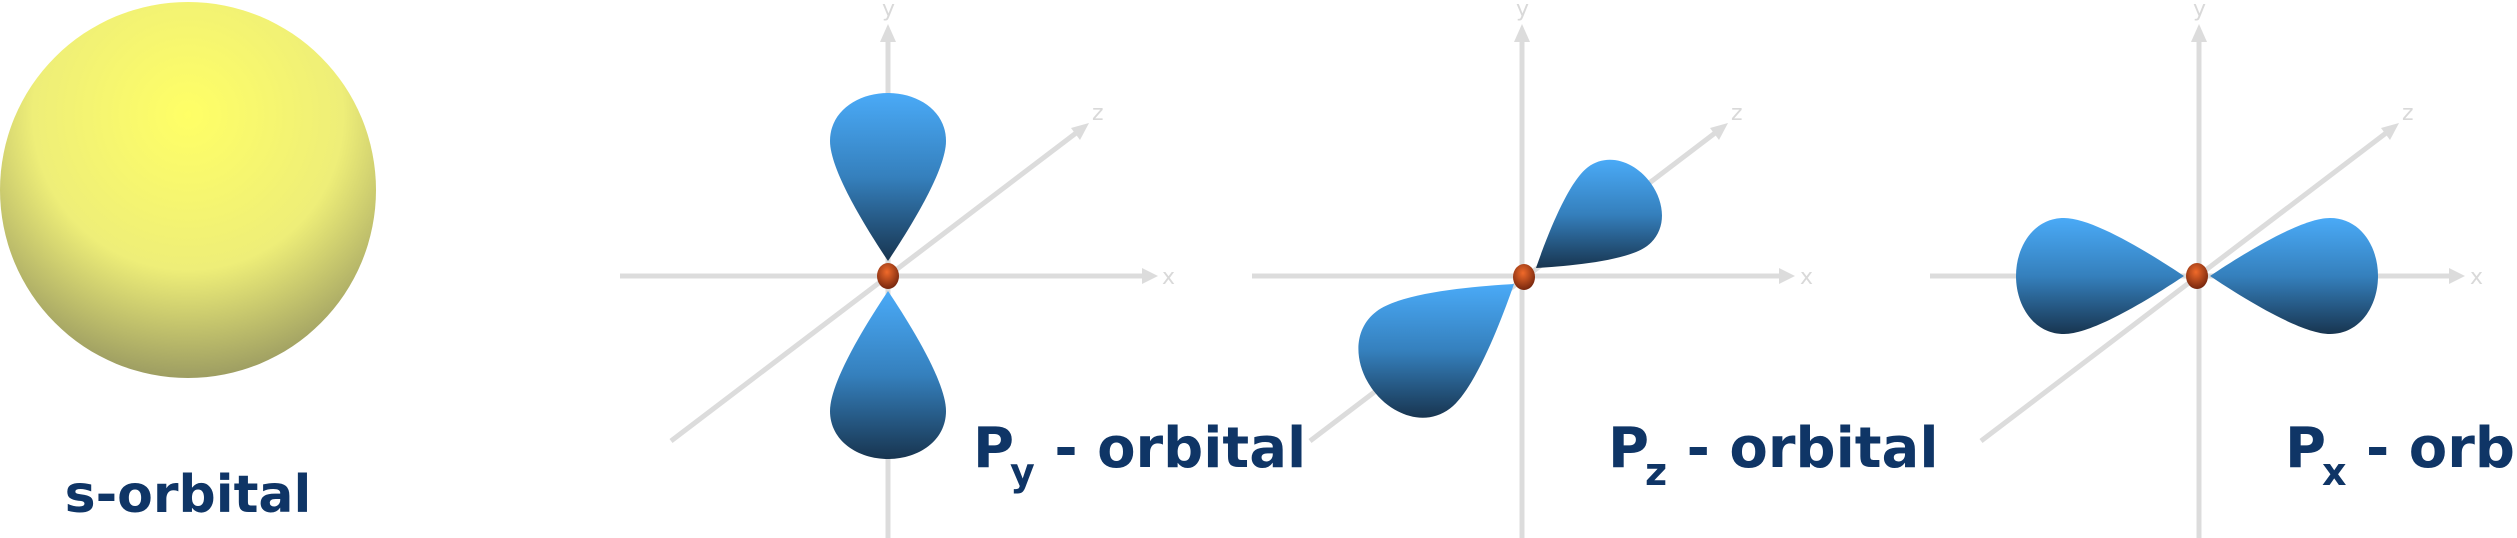  Describe the element at coordinates (188, 495) in the screenshot. I see `s-orbital-label: s-orbital` at that location.